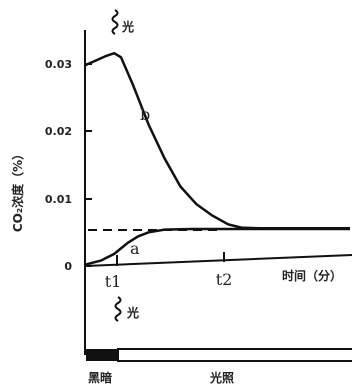 The width and height of the screenshot is (352, 392). Describe the element at coordinates (58, 199) in the screenshot. I see `y-tick-label-001: 0.01` at that location.